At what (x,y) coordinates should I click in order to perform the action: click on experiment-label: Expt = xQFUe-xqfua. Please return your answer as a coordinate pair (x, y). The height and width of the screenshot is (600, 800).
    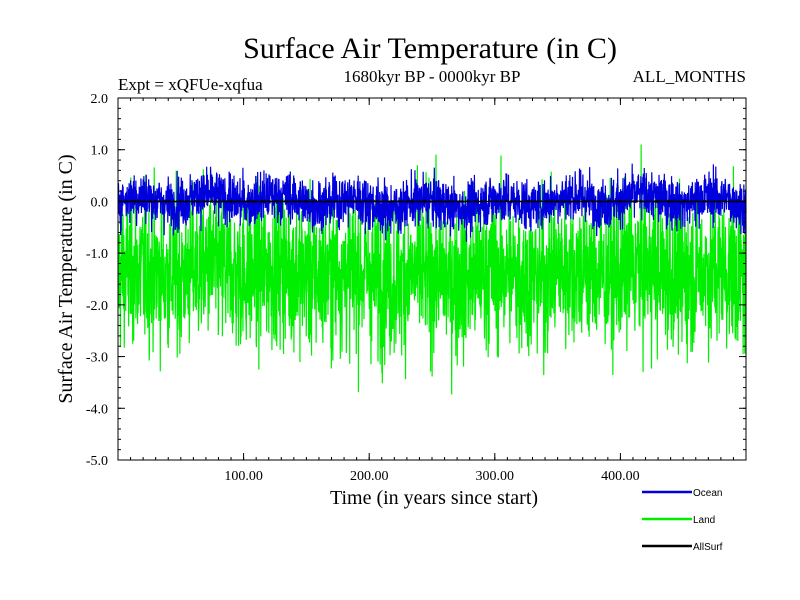
    Looking at the image, I should click on (190, 84).